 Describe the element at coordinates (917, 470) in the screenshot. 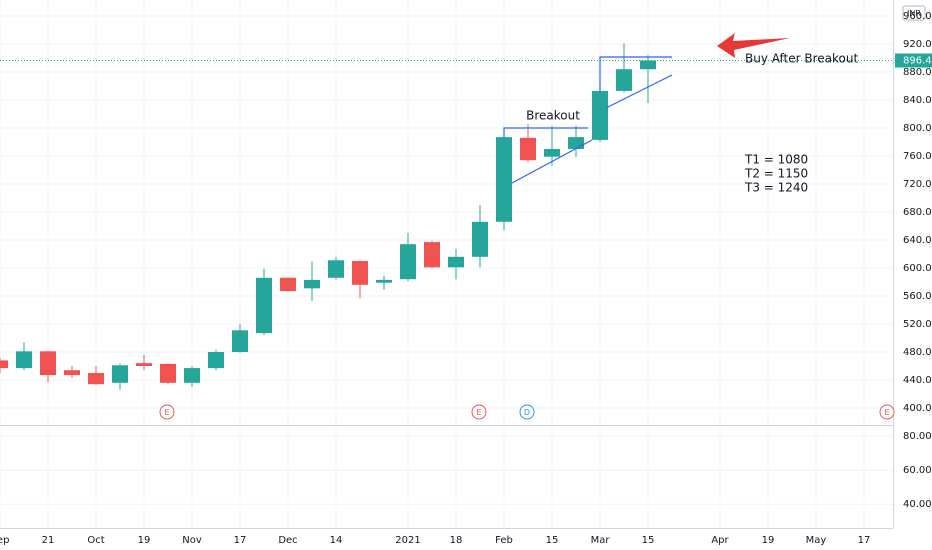

I see `y-tick-label: 60.00` at that location.